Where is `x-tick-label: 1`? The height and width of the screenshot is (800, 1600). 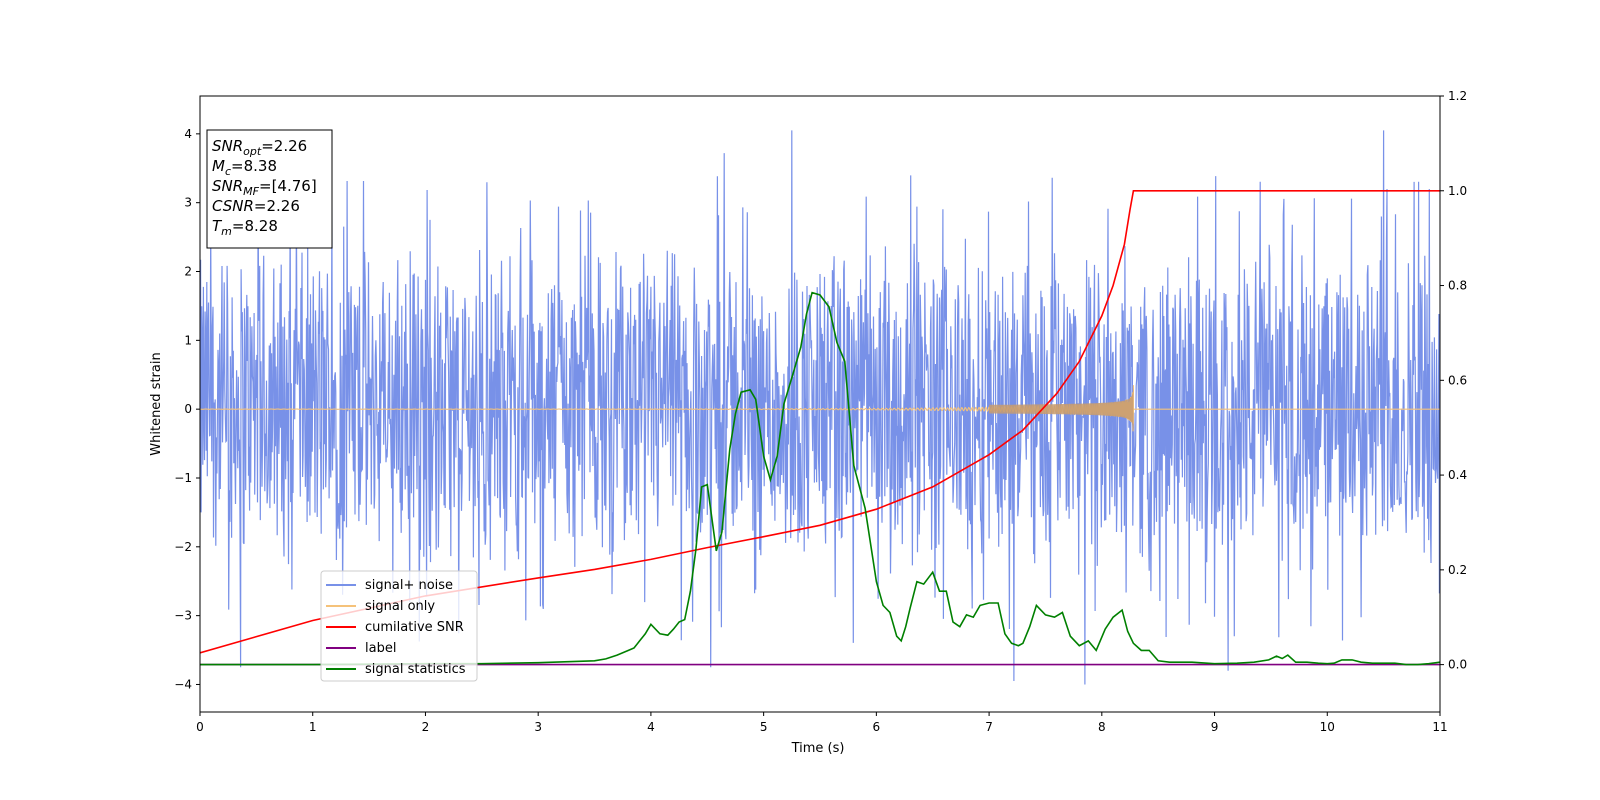 x-tick-label: 1 is located at coordinates (313, 727).